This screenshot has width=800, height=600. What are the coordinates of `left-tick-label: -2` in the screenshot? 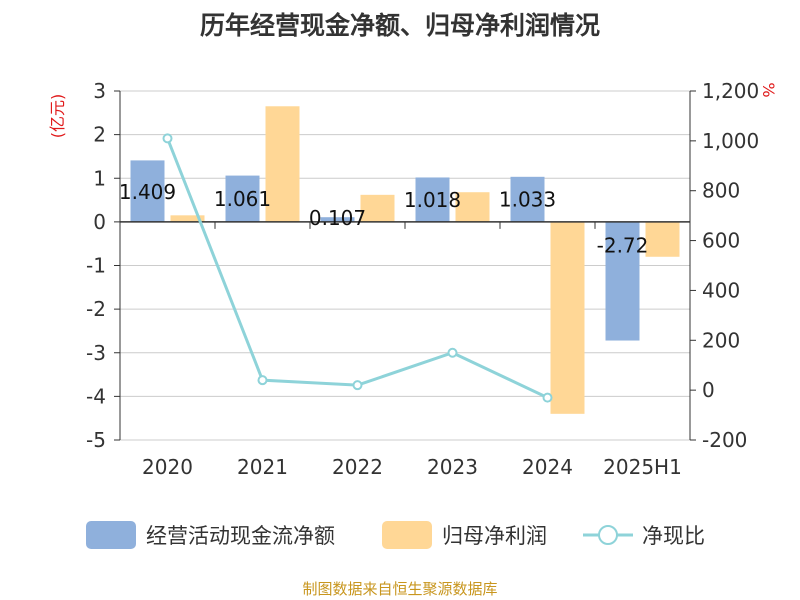 It's located at (96, 309).